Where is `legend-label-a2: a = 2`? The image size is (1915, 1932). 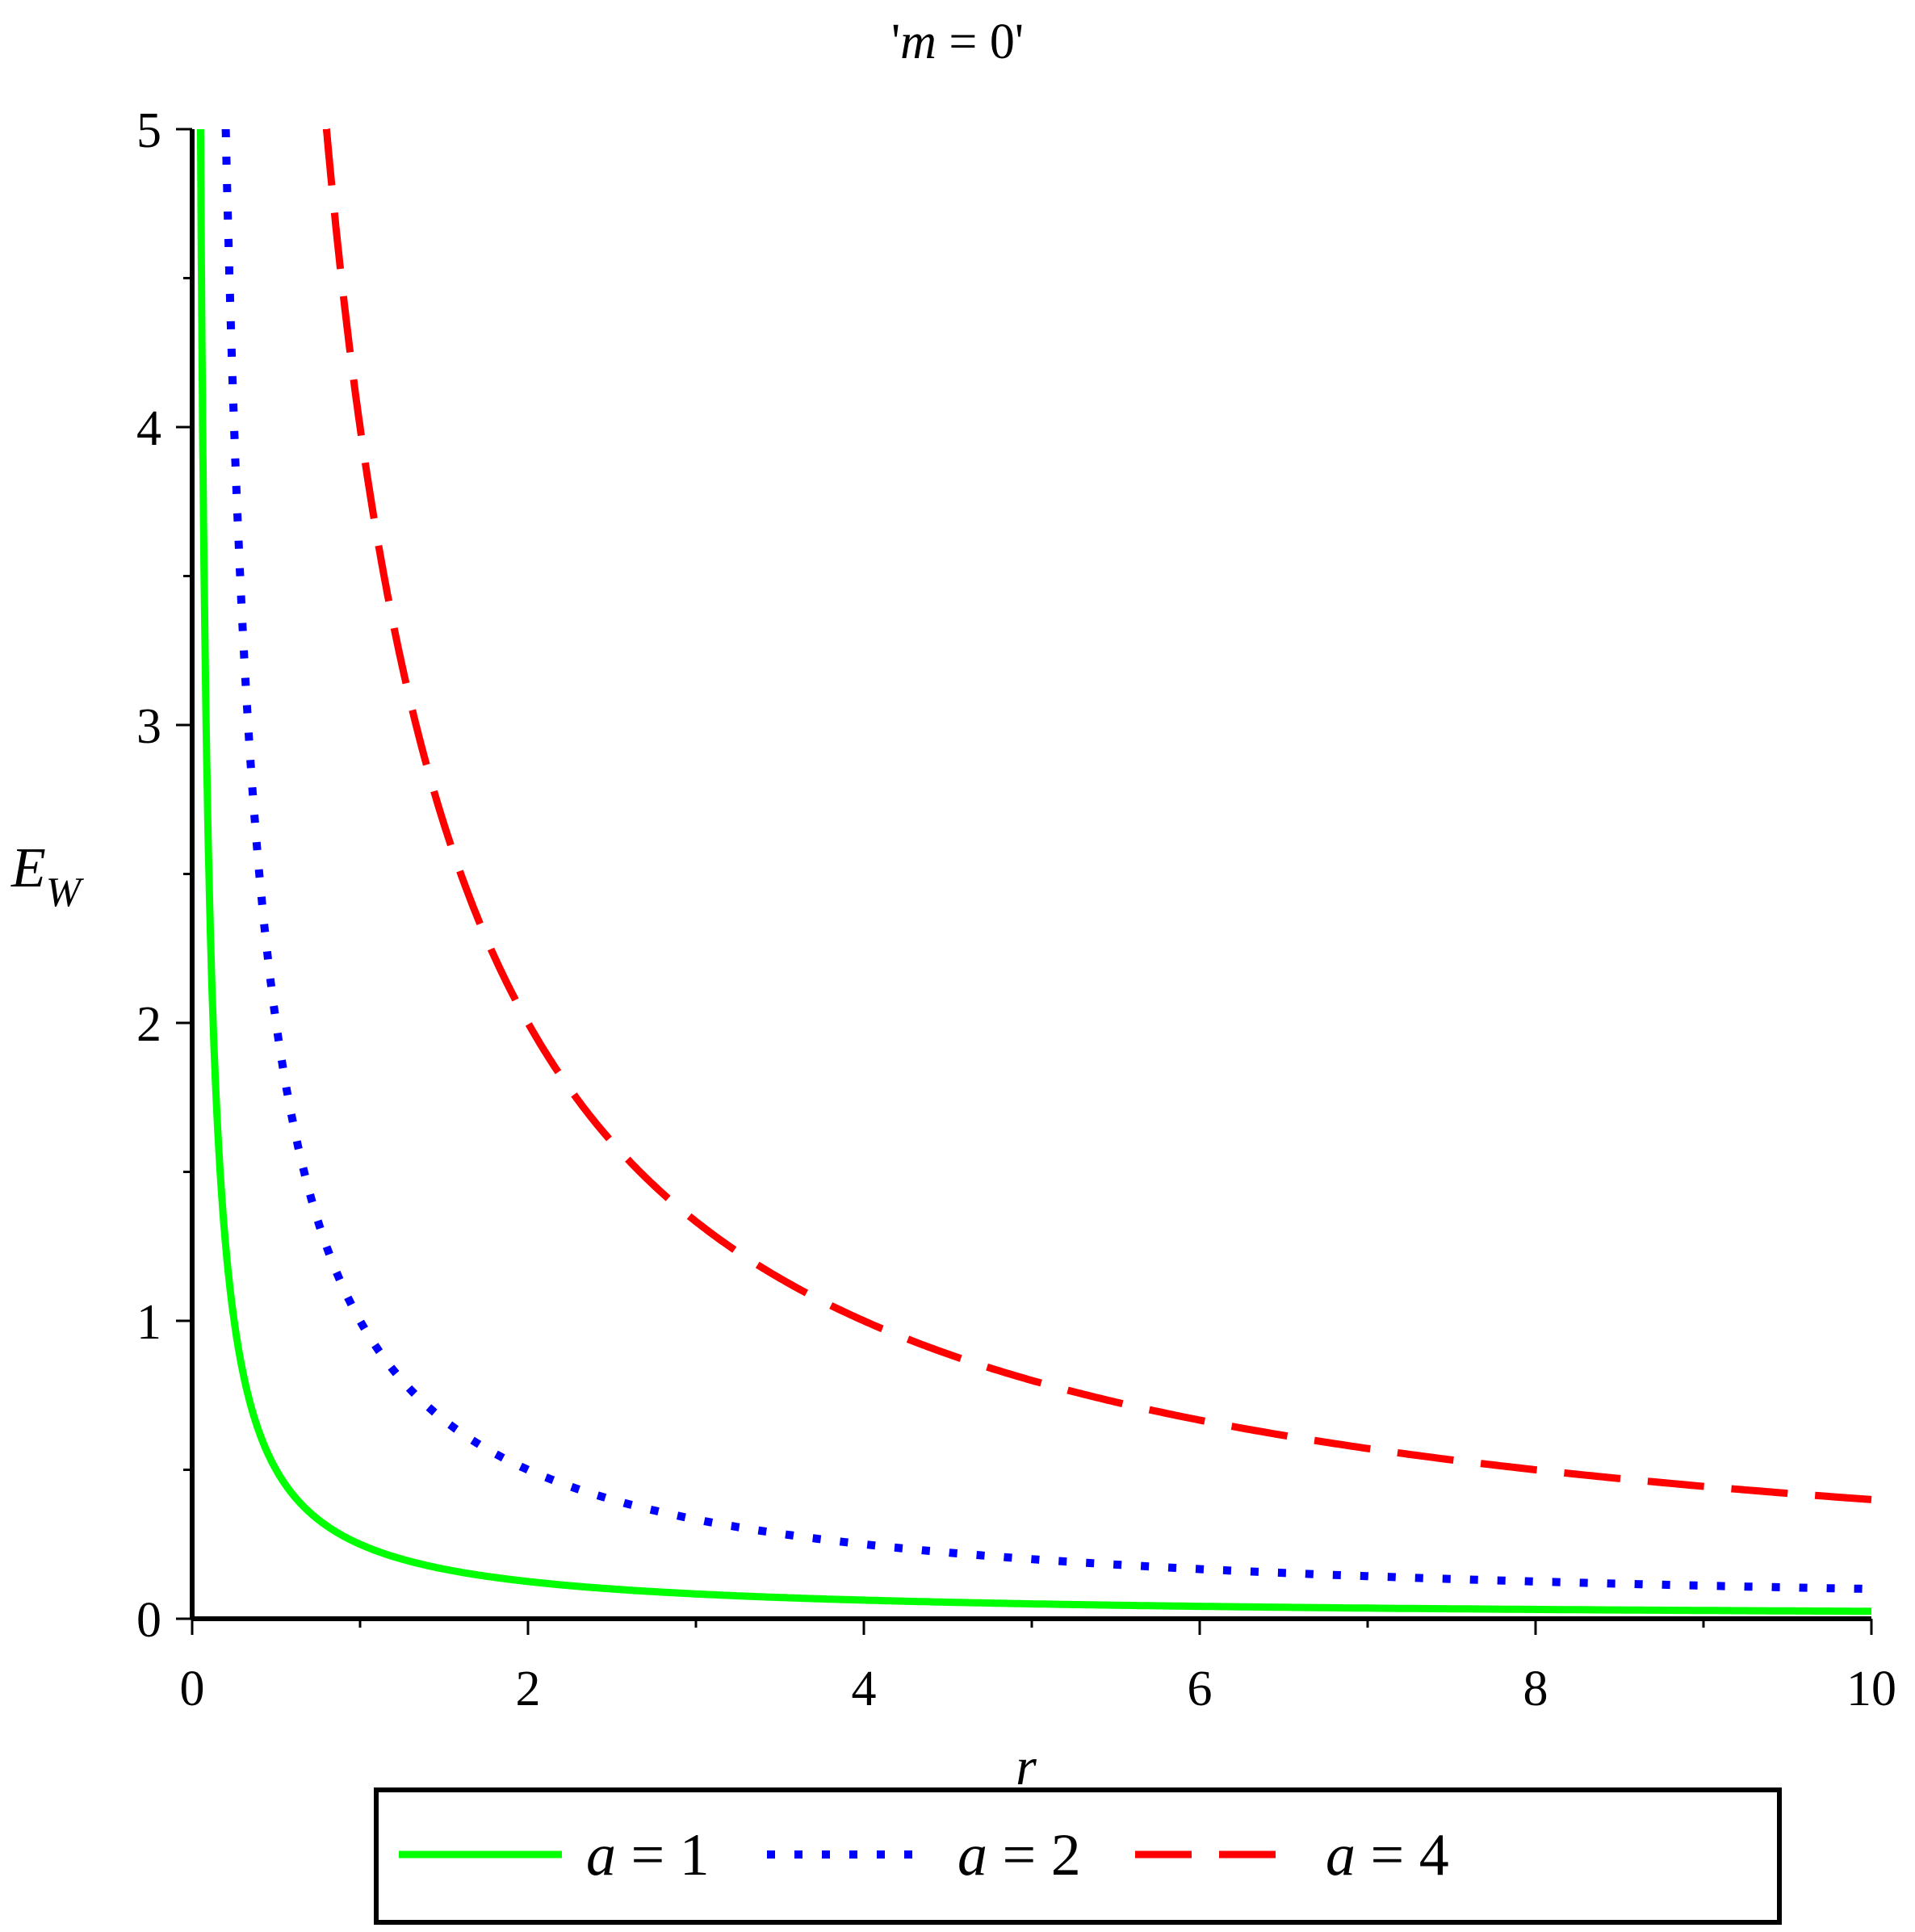
legend-label-a2: a = 2 is located at coordinates (1019, 1855).